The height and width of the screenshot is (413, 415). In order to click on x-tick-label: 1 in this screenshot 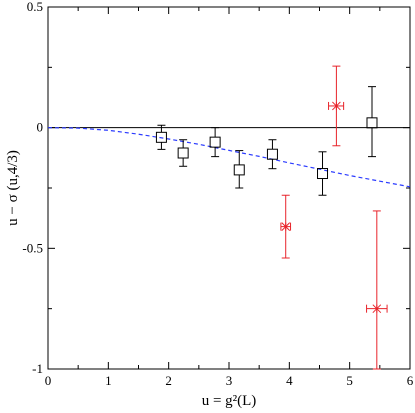, I will do `click(108, 380)`.